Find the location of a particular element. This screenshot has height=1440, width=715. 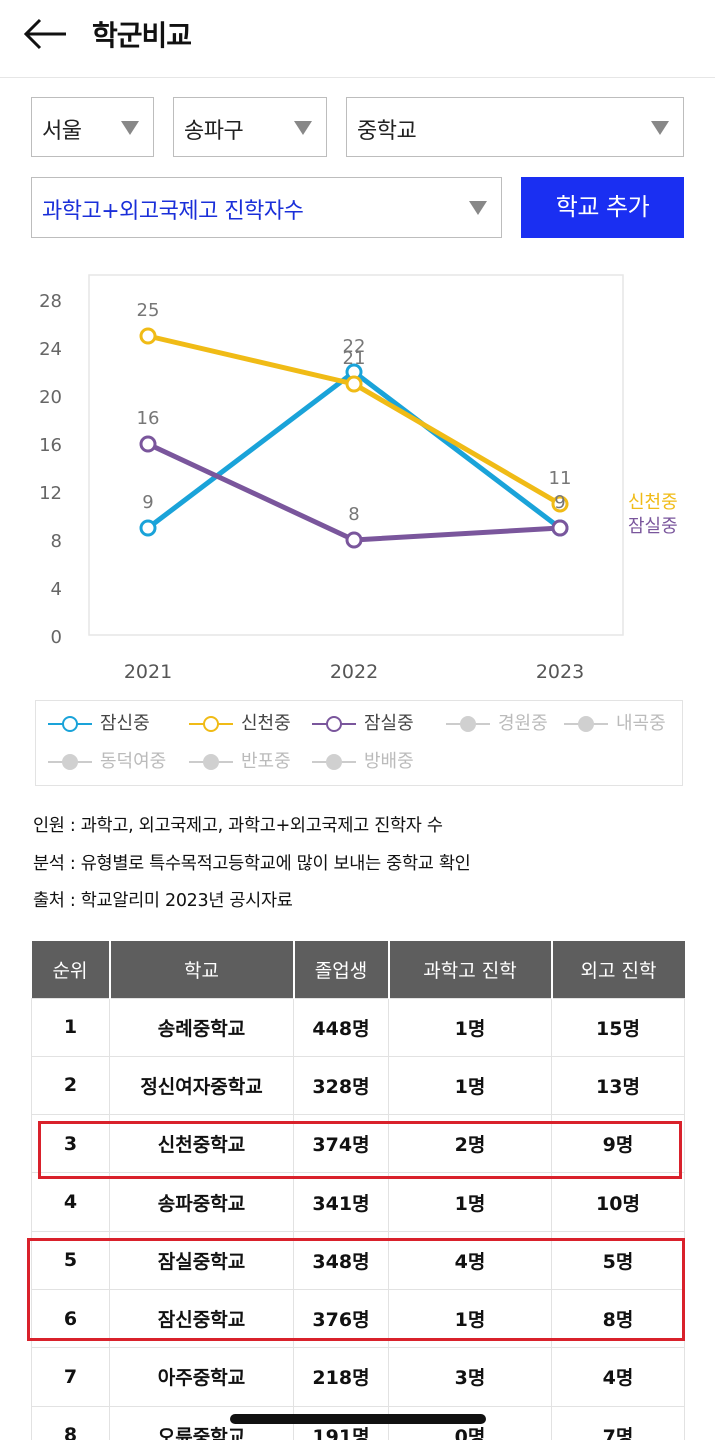

table-header-row: 순위 학교 졸업생 과학고 진학 외고 진학 is located at coordinates (358, 969).